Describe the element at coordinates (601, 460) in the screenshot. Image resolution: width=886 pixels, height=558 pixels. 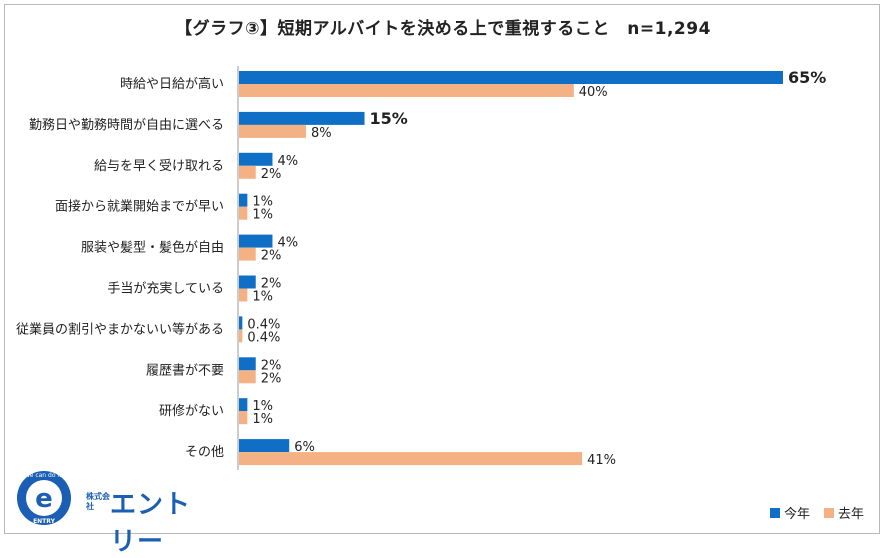
I see `data-label: 41%` at that location.